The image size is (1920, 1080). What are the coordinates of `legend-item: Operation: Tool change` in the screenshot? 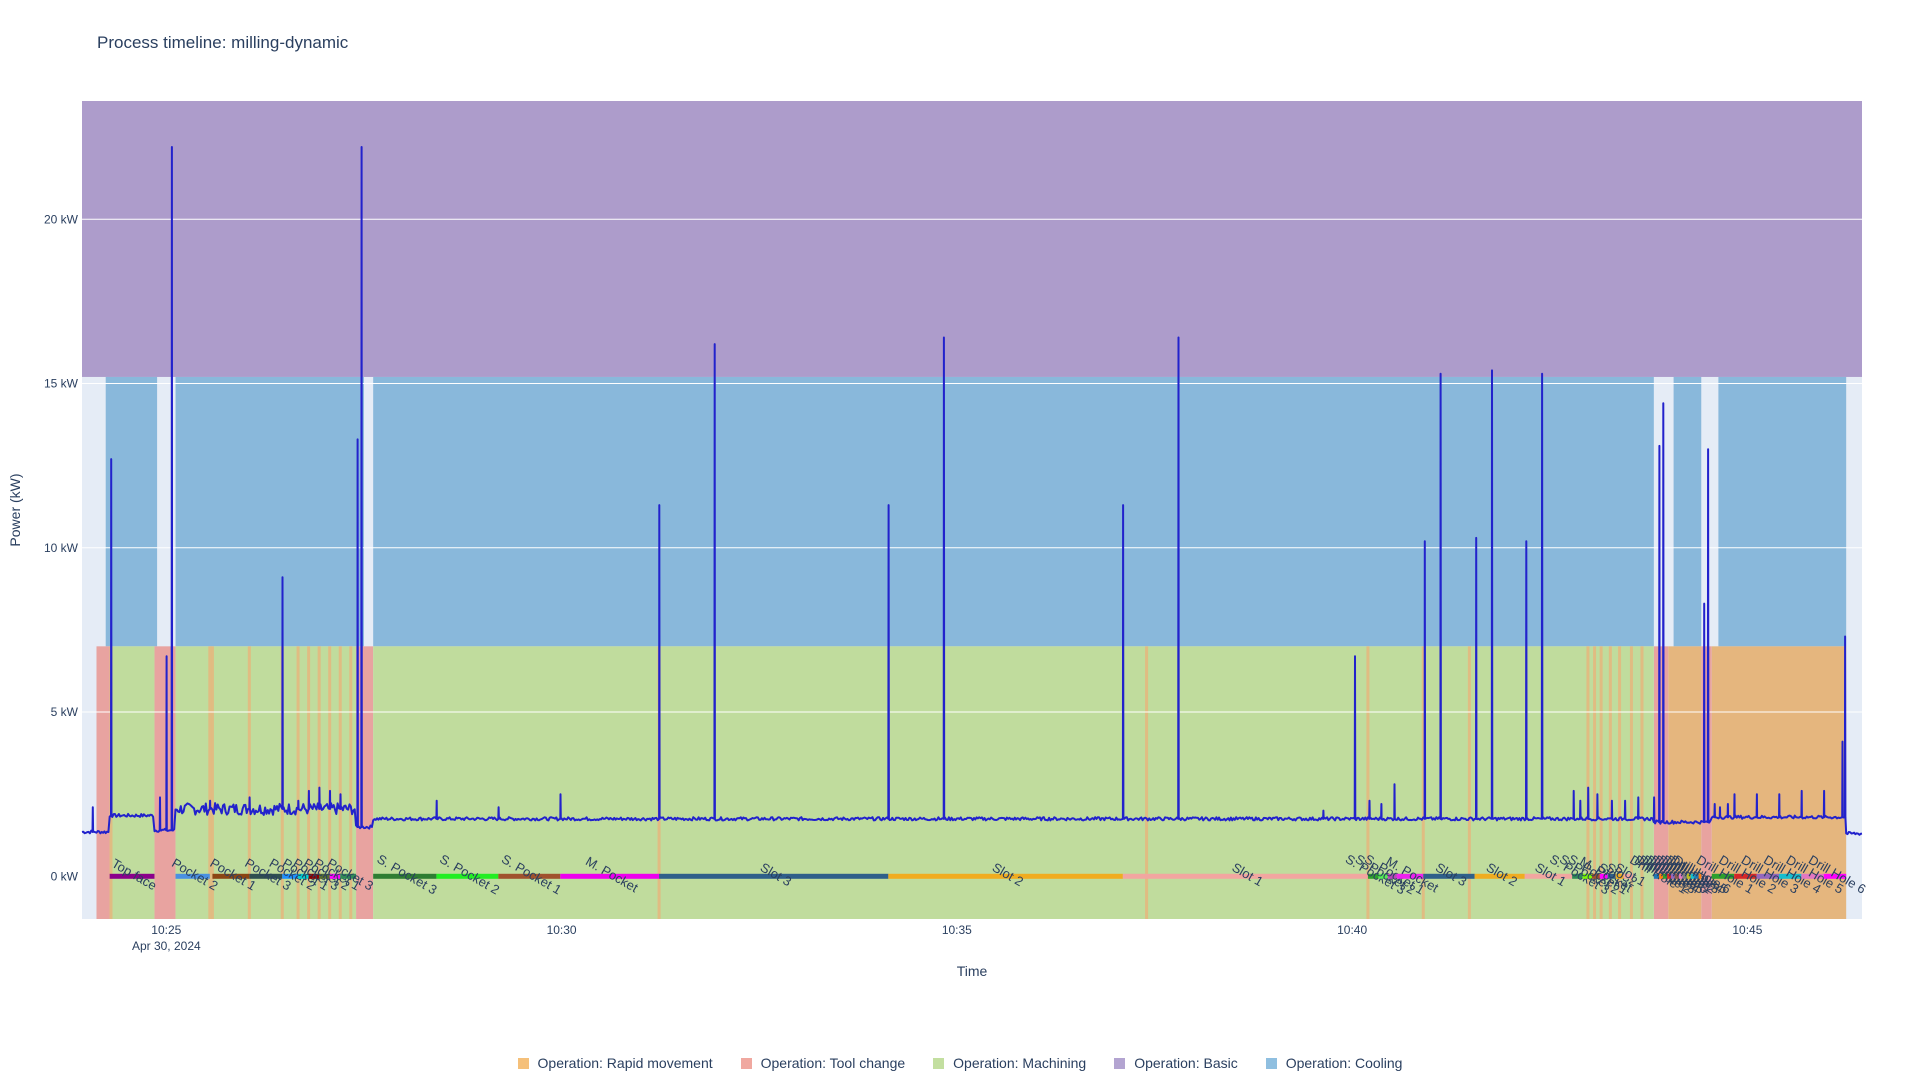 It's located at (823, 1063).